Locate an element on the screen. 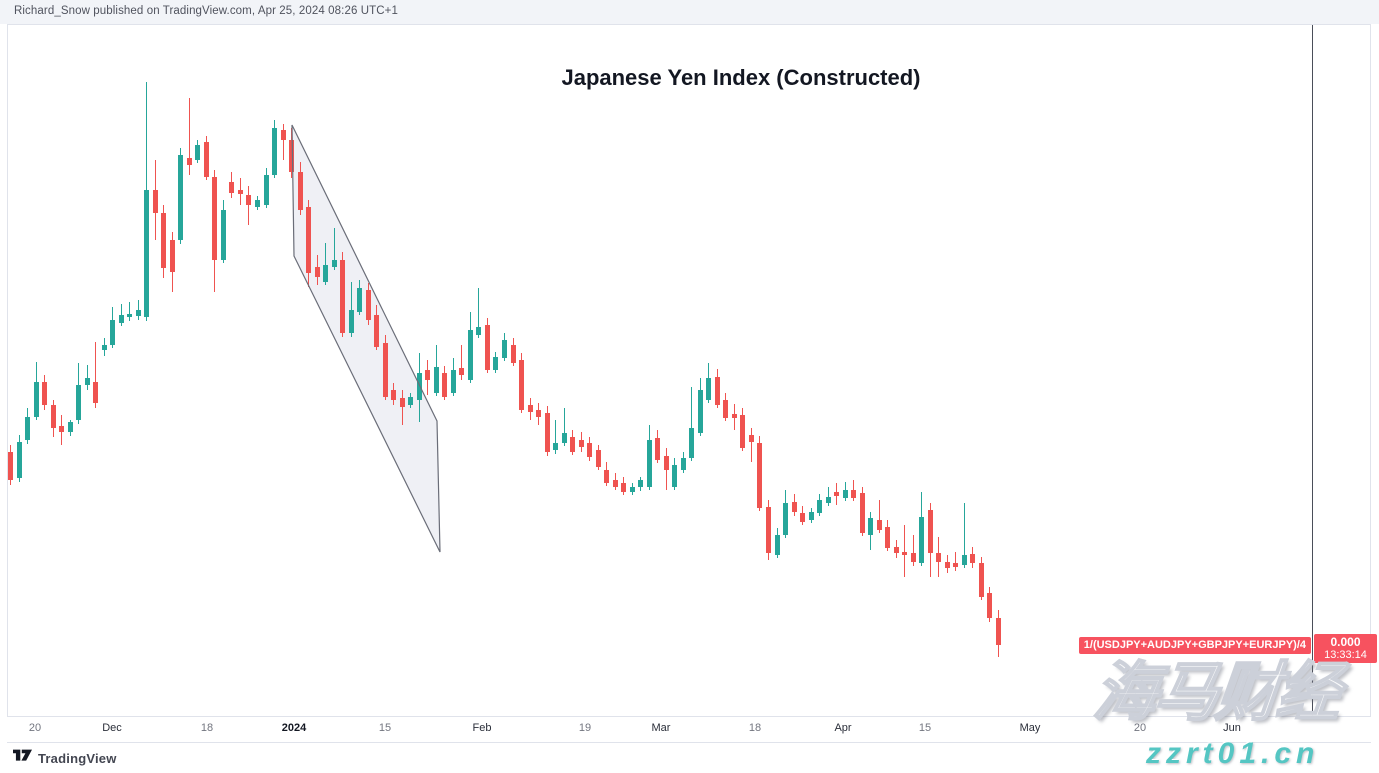 The height and width of the screenshot is (773, 1379). tradingview-branding: TradingView is located at coordinates (65, 758).